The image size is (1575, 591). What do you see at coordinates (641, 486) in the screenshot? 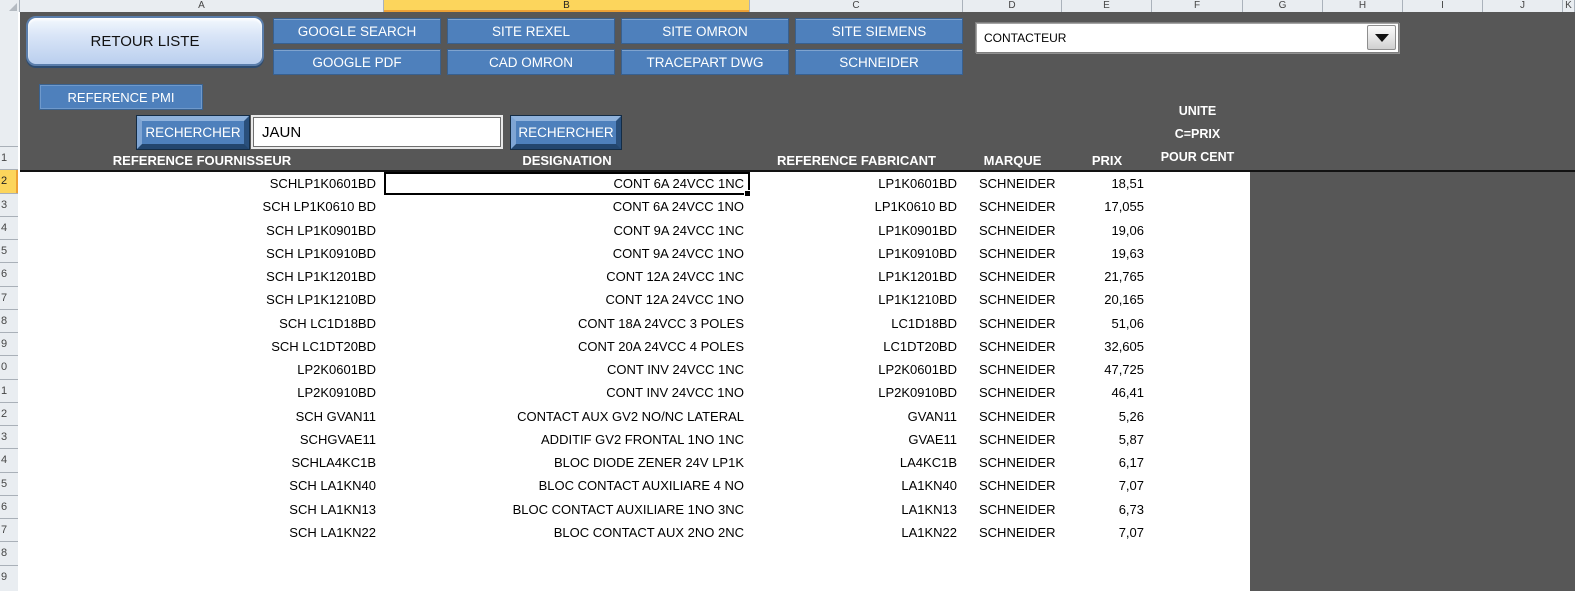
I see `cell-designation: BLOC CONTACT AUXILIARE 4 NO` at bounding box center [641, 486].